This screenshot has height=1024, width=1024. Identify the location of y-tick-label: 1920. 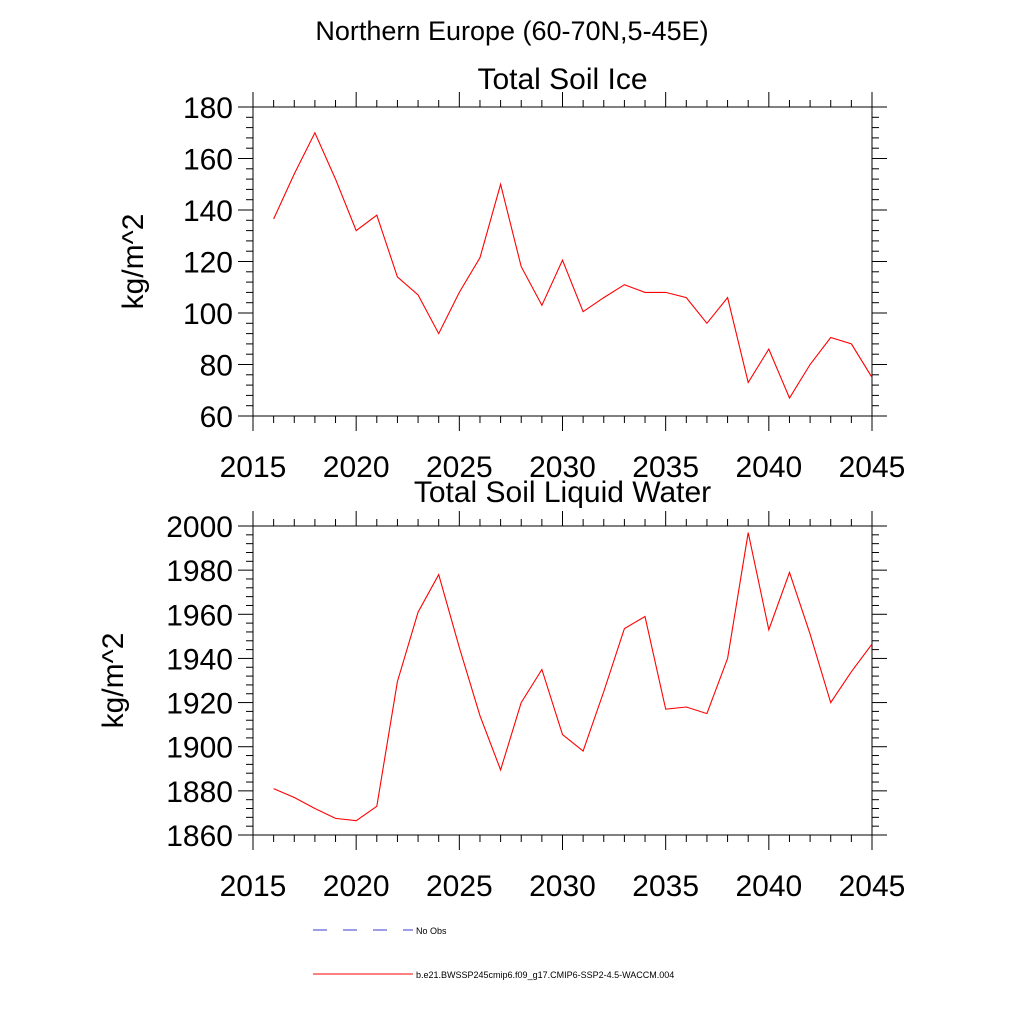
(199, 704).